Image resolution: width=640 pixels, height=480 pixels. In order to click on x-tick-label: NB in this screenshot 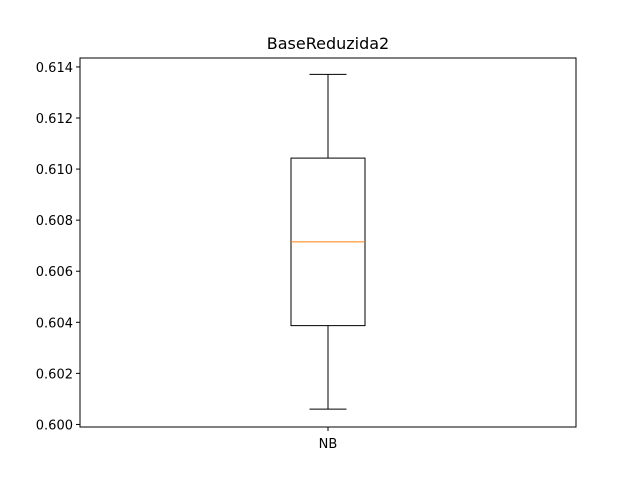, I will do `click(328, 444)`.